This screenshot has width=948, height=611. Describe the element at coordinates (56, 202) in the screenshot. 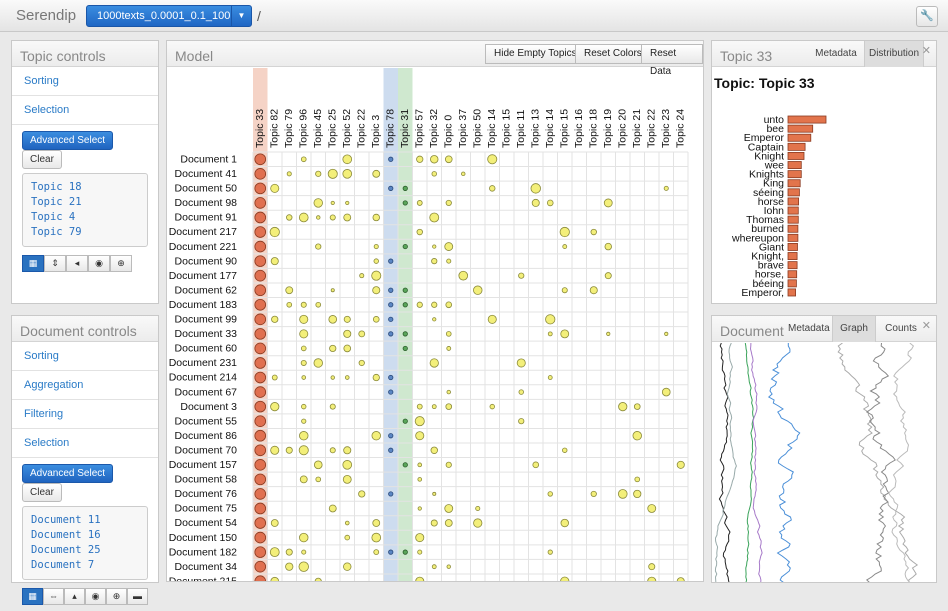

I see `list-item: Topic 21` at that location.